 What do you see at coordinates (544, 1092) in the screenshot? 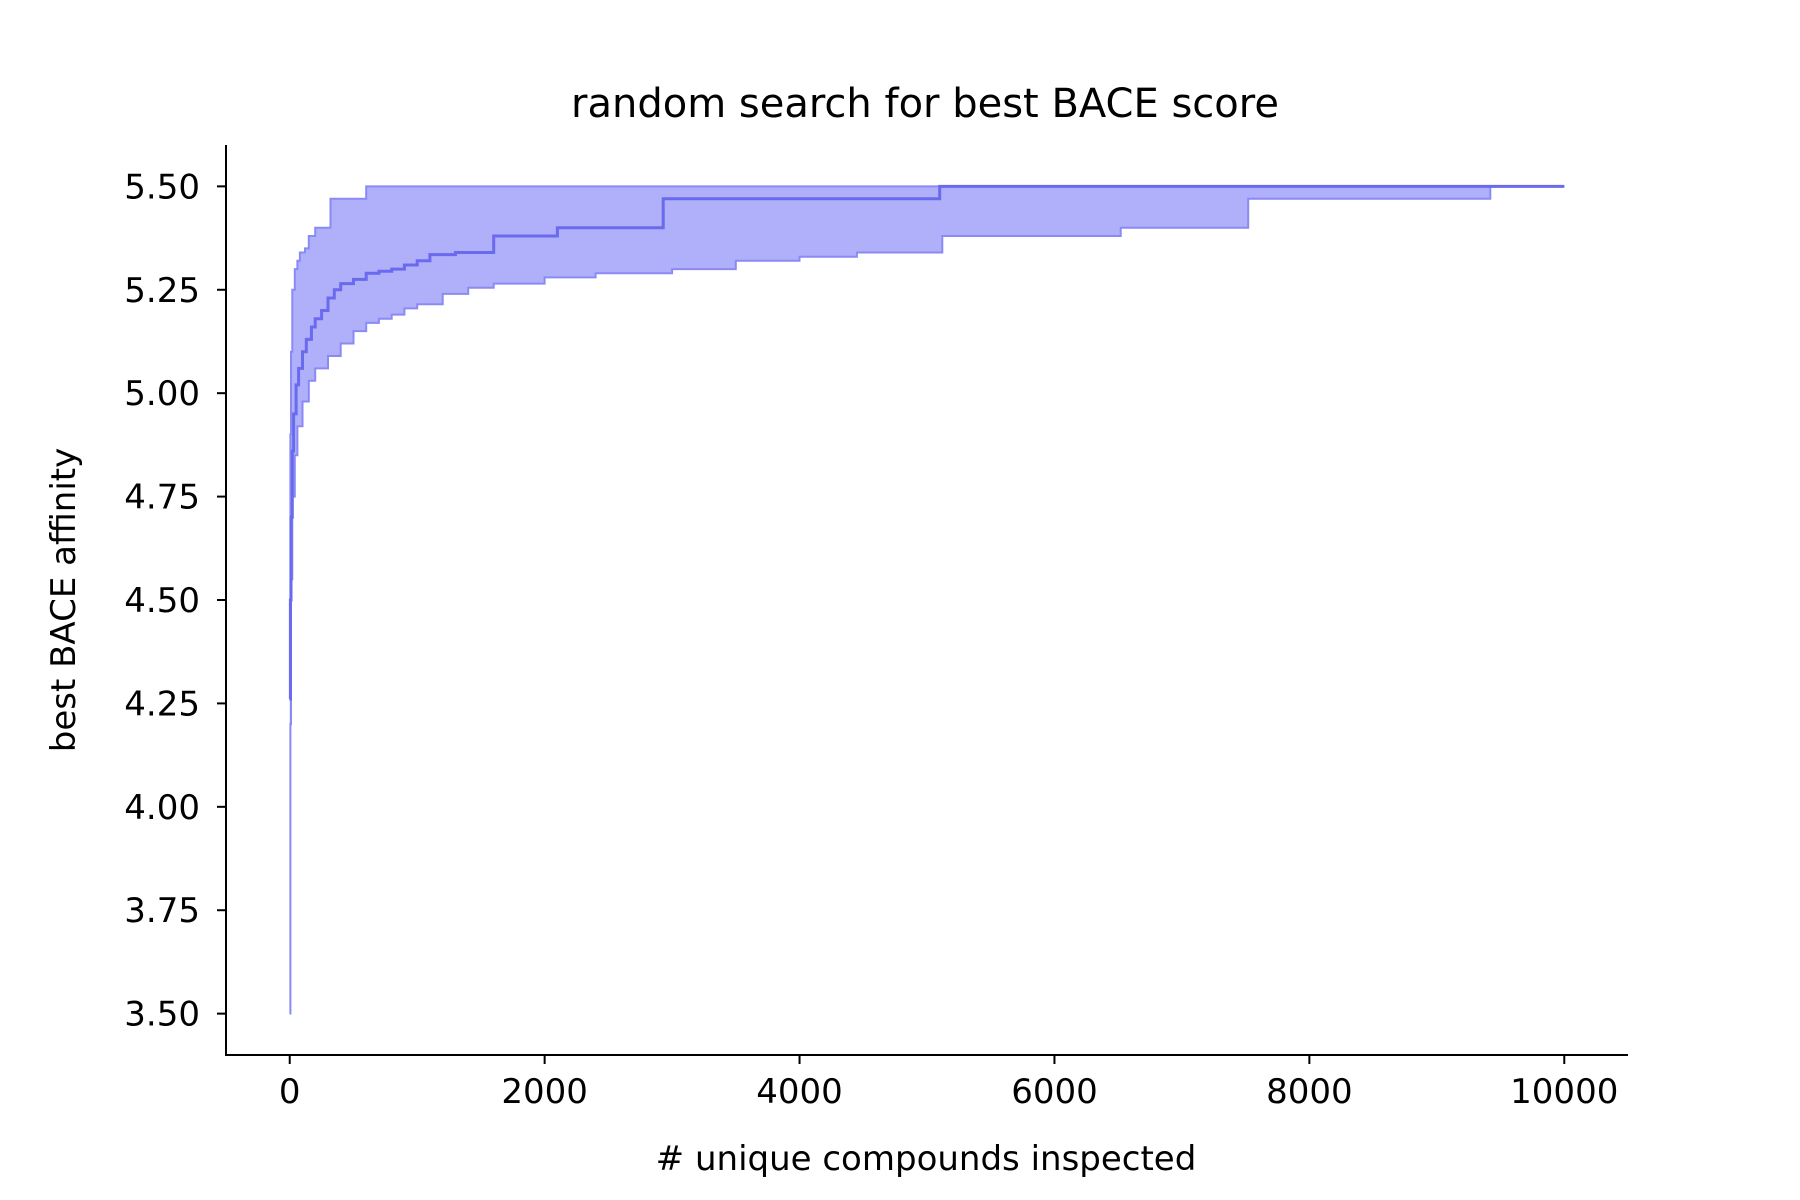
I see `x-tick-label: 2000` at bounding box center [544, 1092].